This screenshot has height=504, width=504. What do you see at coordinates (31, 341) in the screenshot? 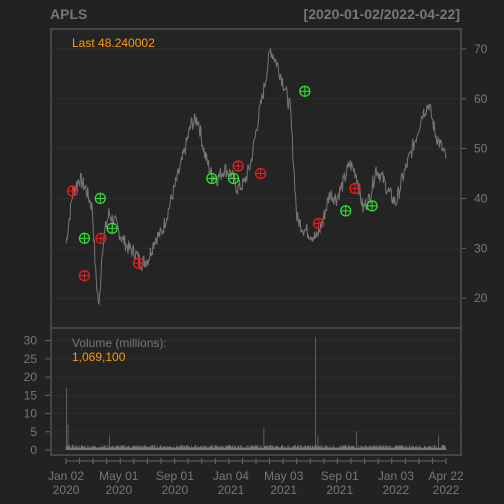
I see `volume-y-tick-label: 30` at bounding box center [31, 341].